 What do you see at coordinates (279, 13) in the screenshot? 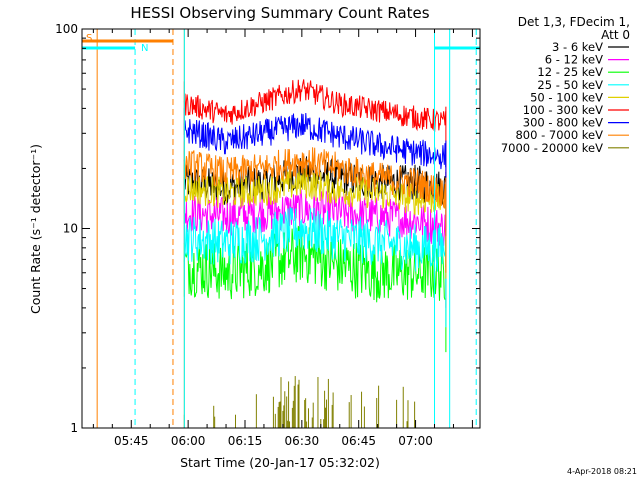
I see `chart-title: HESSI Observing Summary Count Rates` at bounding box center [279, 13].